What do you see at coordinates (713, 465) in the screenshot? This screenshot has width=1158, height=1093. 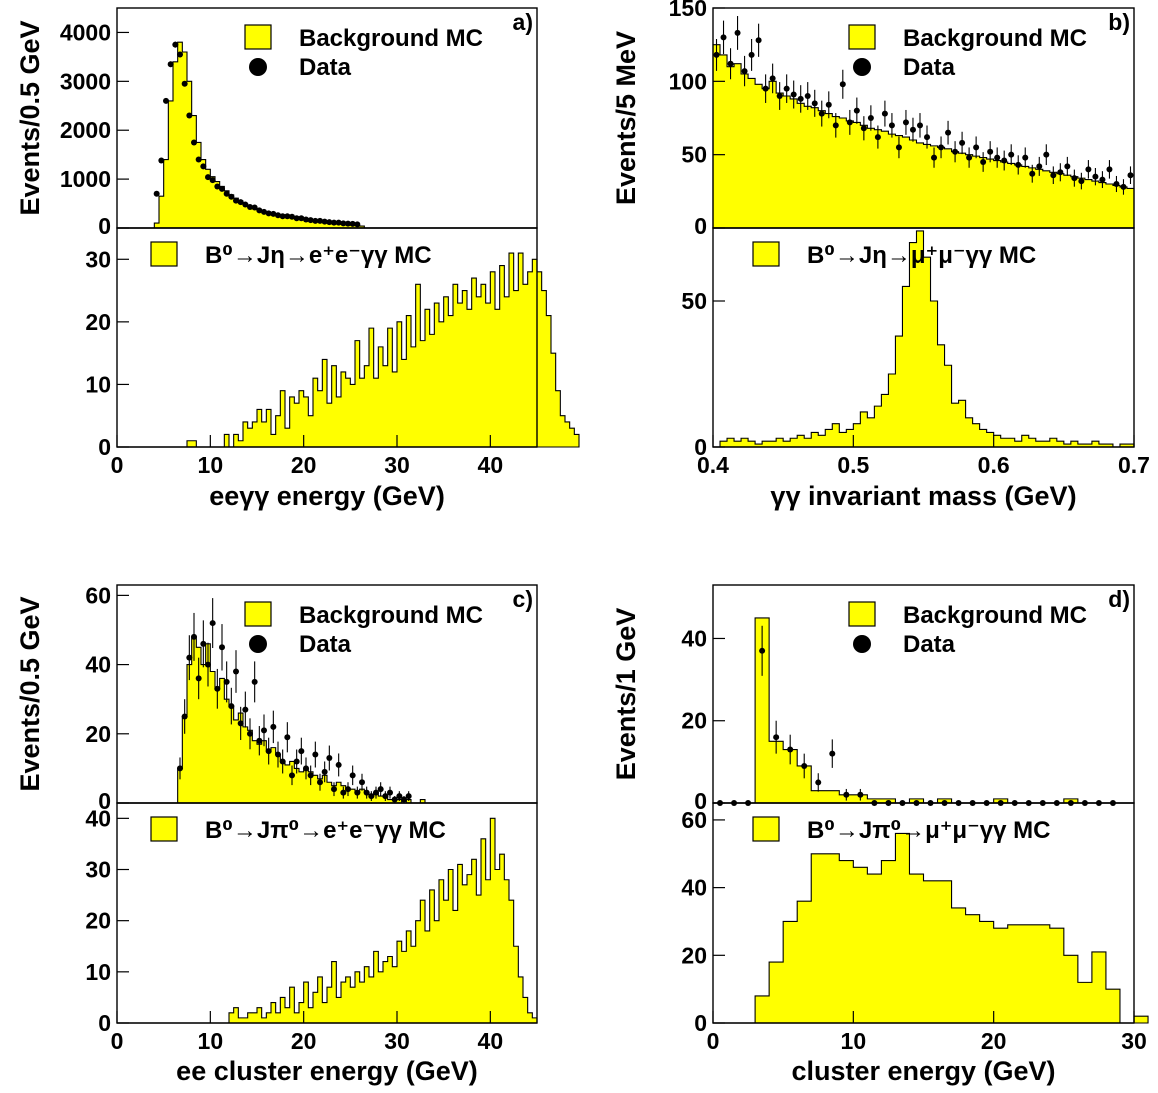 I see `xtick-label: 0.4` at bounding box center [713, 465].